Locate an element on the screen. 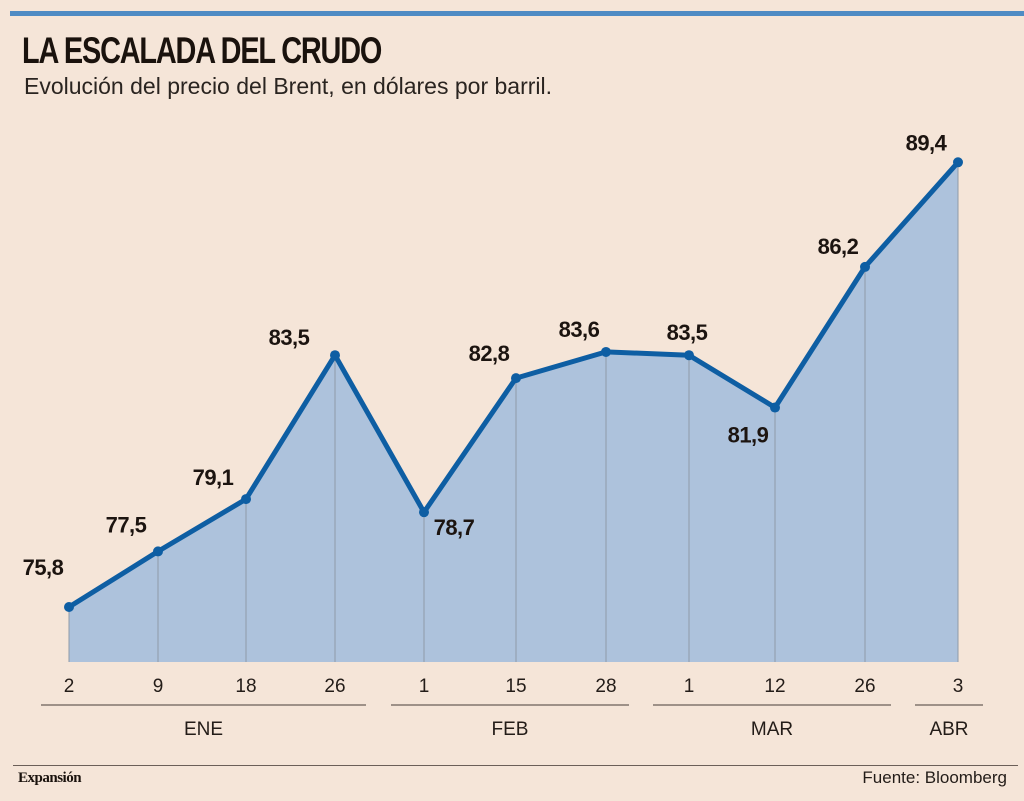 This screenshot has width=1024, height=801. source-note: Fuente: Bloomberg is located at coordinates (934, 777).